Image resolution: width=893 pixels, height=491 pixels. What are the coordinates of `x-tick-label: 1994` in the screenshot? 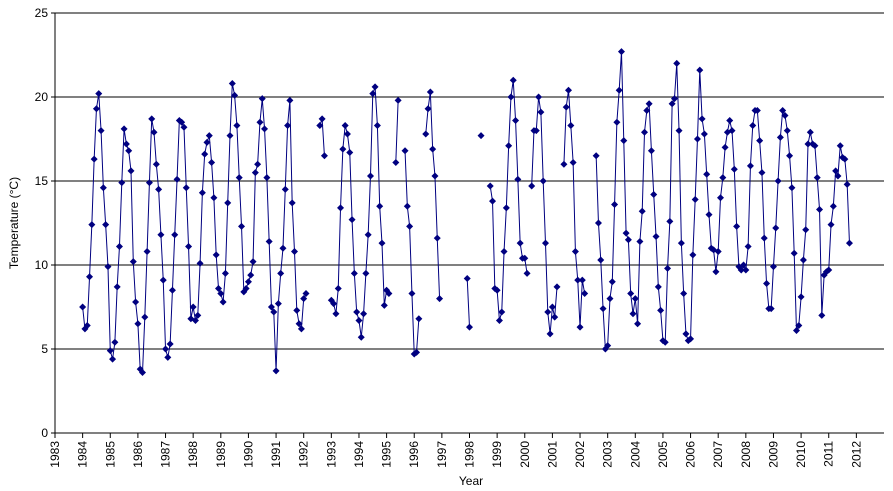 It's located at (359, 454).